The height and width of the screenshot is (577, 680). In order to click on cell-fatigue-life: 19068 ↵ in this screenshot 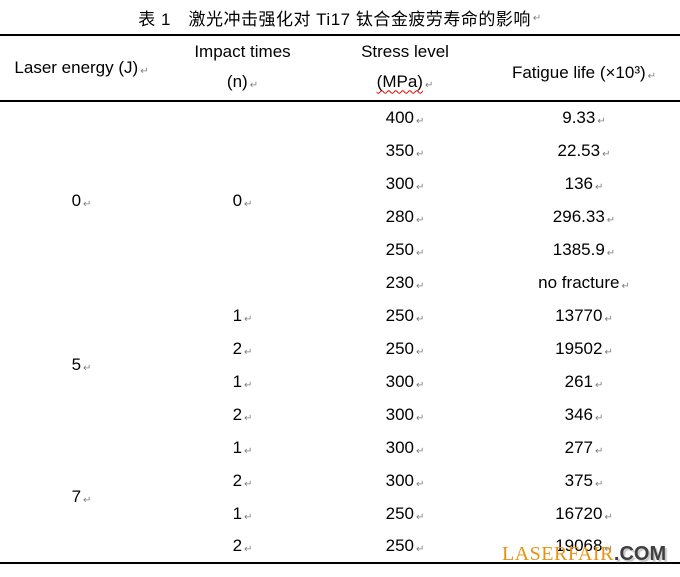, I will do `click(584, 546)`.